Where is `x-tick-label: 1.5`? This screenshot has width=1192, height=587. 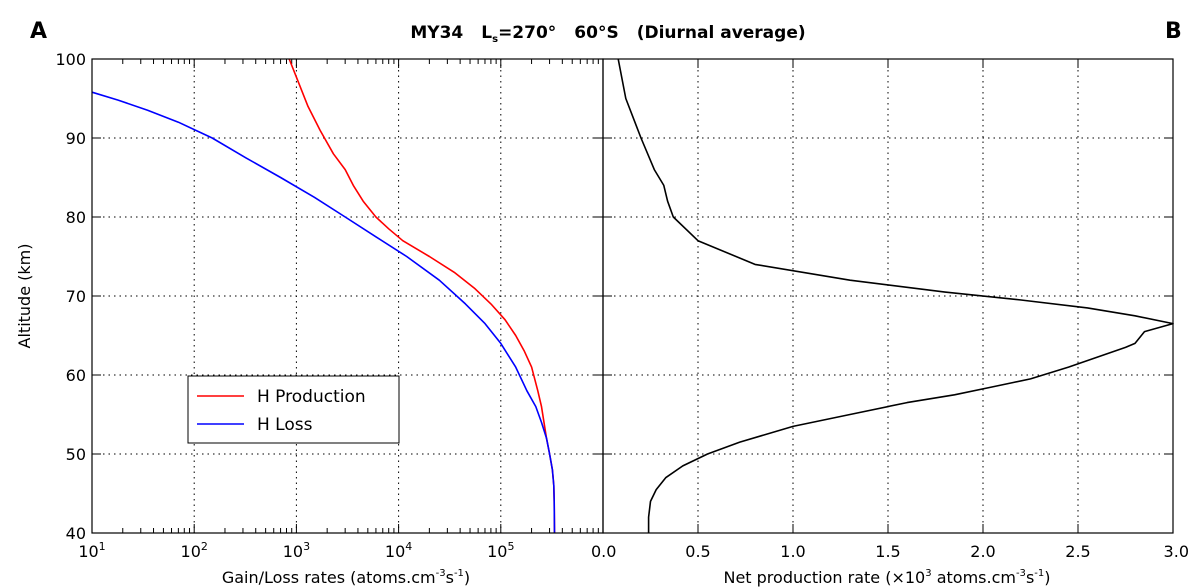 x-tick-label: 1.5 is located at coordinates (887, 551).